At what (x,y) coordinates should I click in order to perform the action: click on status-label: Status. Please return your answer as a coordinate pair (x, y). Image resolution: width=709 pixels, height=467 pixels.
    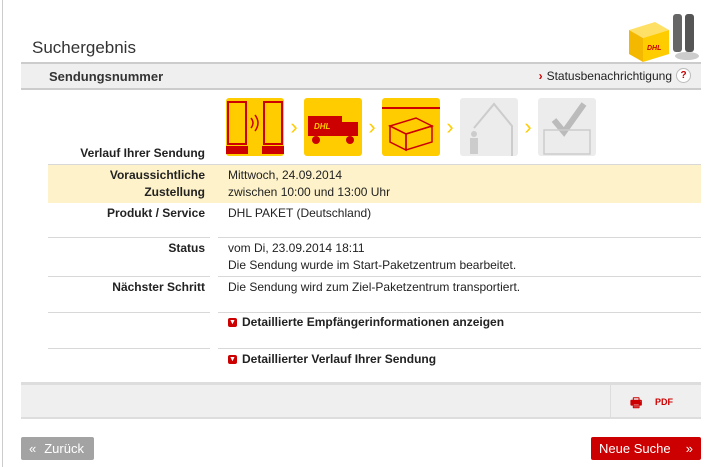
    Looking at the image, I should click on (186, 248).